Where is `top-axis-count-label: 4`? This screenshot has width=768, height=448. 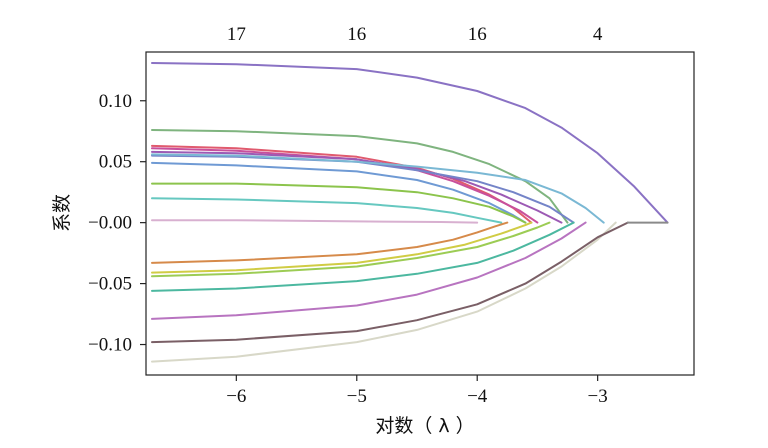 top-axis-count-label: 4 is located at coordinates (598, 34).